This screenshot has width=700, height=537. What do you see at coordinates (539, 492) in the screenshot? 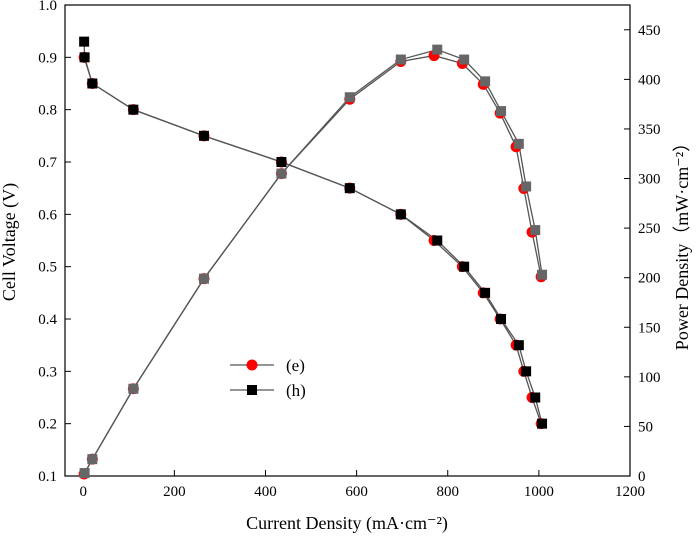
I see `x-tick-label: 1000` at bounding box center [539, 492].